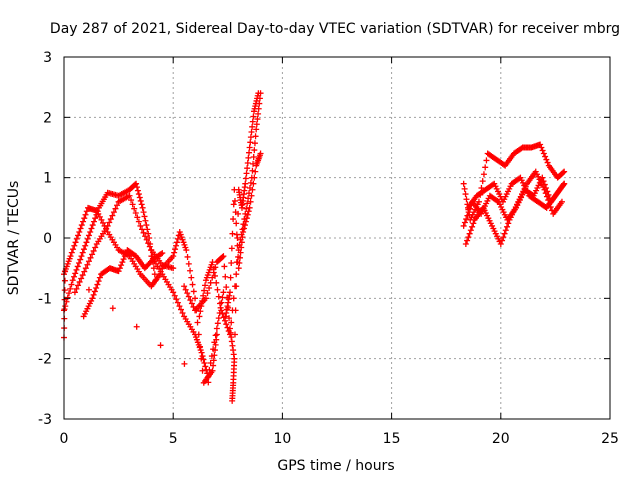 The image size is (640, 480). I want to click on series-track-f, so click(189, 307).